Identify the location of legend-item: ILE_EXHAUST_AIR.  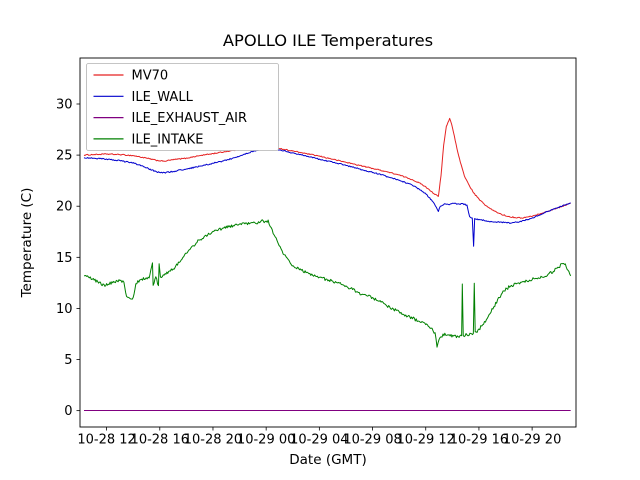
(170, 118).